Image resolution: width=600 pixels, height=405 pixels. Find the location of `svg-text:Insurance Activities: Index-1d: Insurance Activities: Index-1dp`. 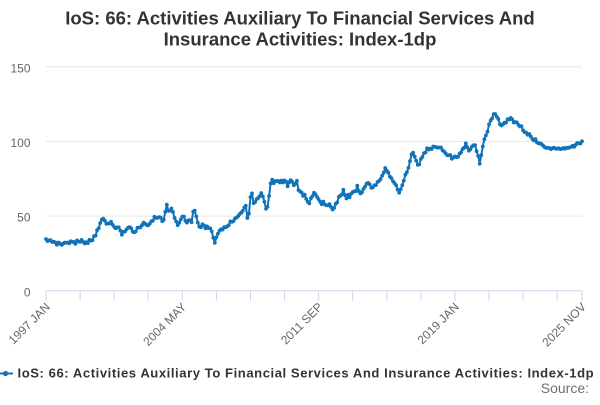

svg-text:Insurance Activities: Index-1d: Insurance Activities: Index-1dp is located at coordinates (300, 39).